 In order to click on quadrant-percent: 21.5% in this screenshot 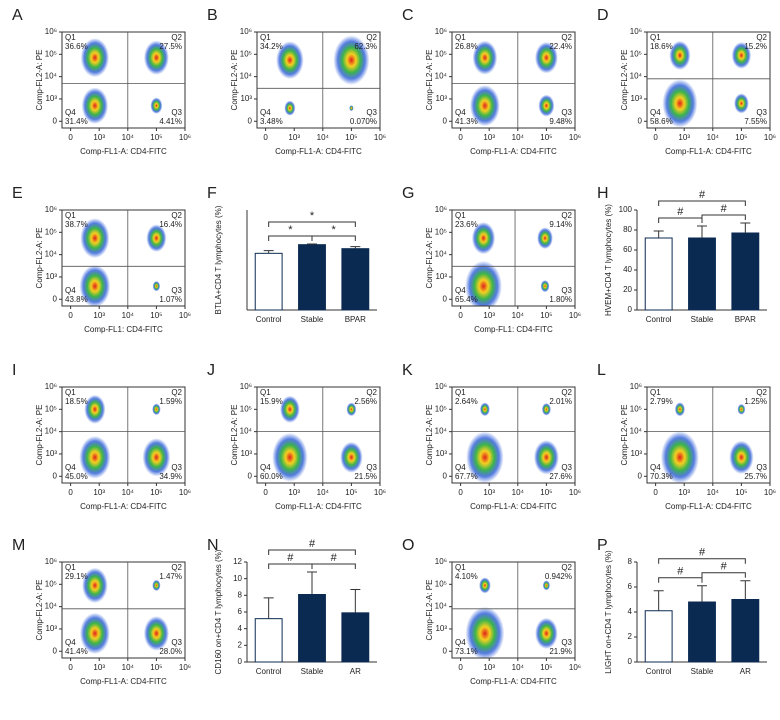, I will do `click(365, 476)`.